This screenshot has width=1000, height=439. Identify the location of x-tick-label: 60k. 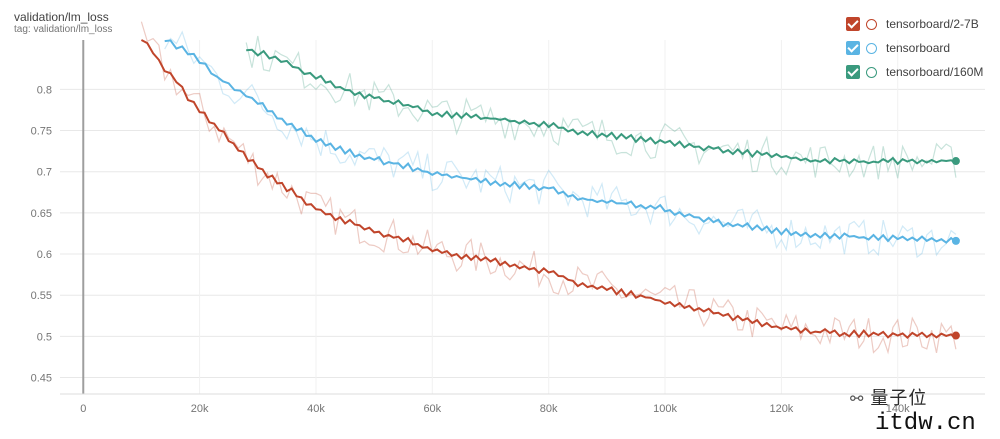
(432, 409).